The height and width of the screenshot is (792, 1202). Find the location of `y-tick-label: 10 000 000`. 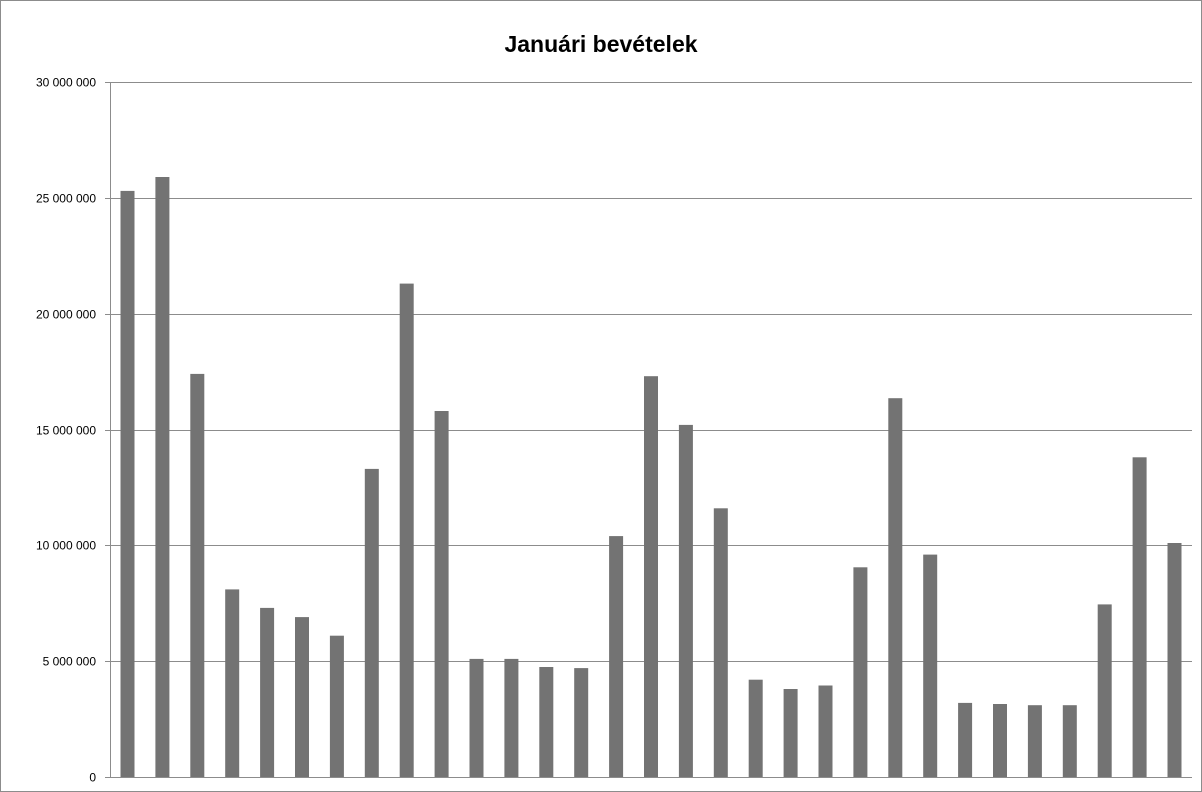

y-tick-label: 10 000 000 is located at coordinates (66, 546).